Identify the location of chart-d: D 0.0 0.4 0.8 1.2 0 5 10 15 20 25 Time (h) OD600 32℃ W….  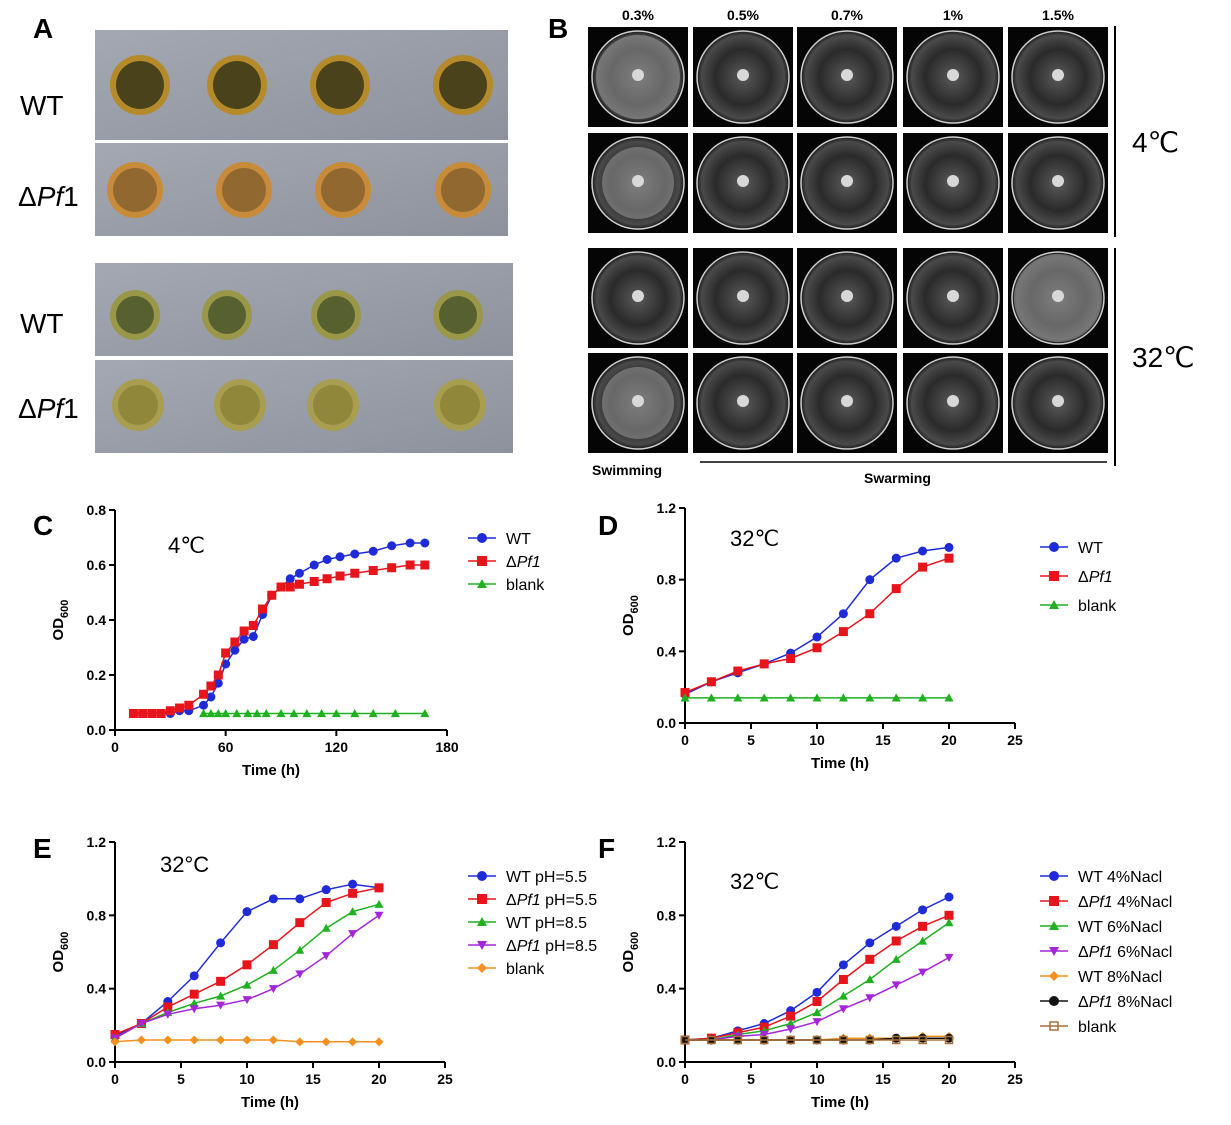
(857, 636).